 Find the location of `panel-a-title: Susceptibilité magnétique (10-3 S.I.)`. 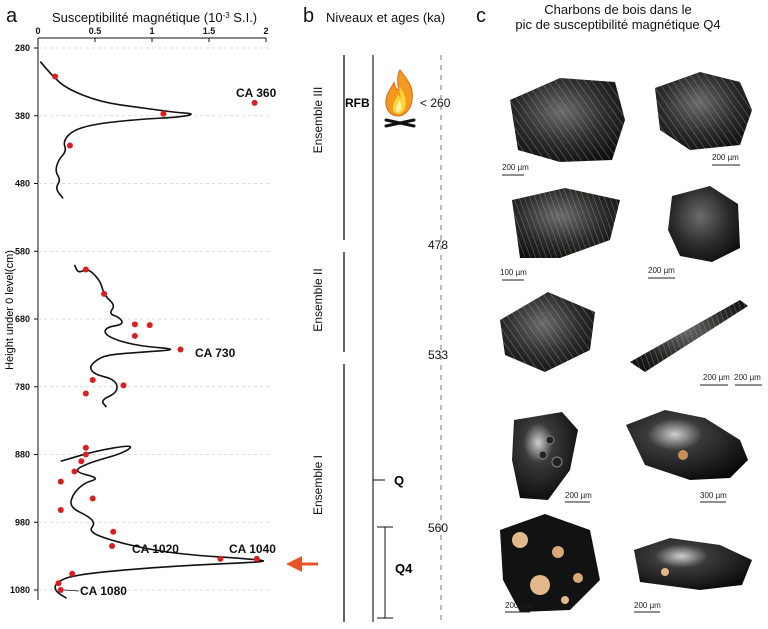

panel-a-title: Susceptibilité magnétique (10-3 S.I.) is located at coordinates (154, 17).